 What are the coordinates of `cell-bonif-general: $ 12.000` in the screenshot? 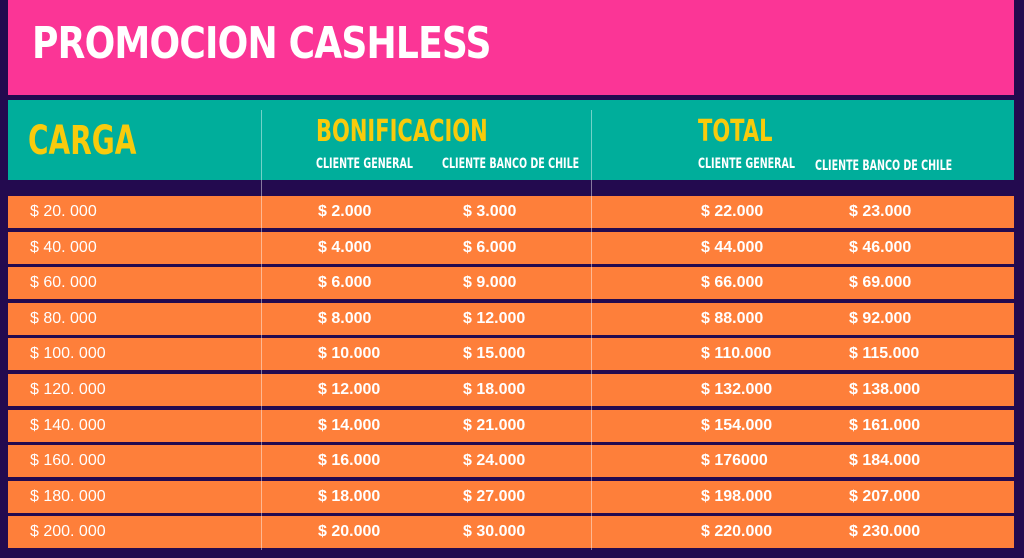 It's located at (349, 389).